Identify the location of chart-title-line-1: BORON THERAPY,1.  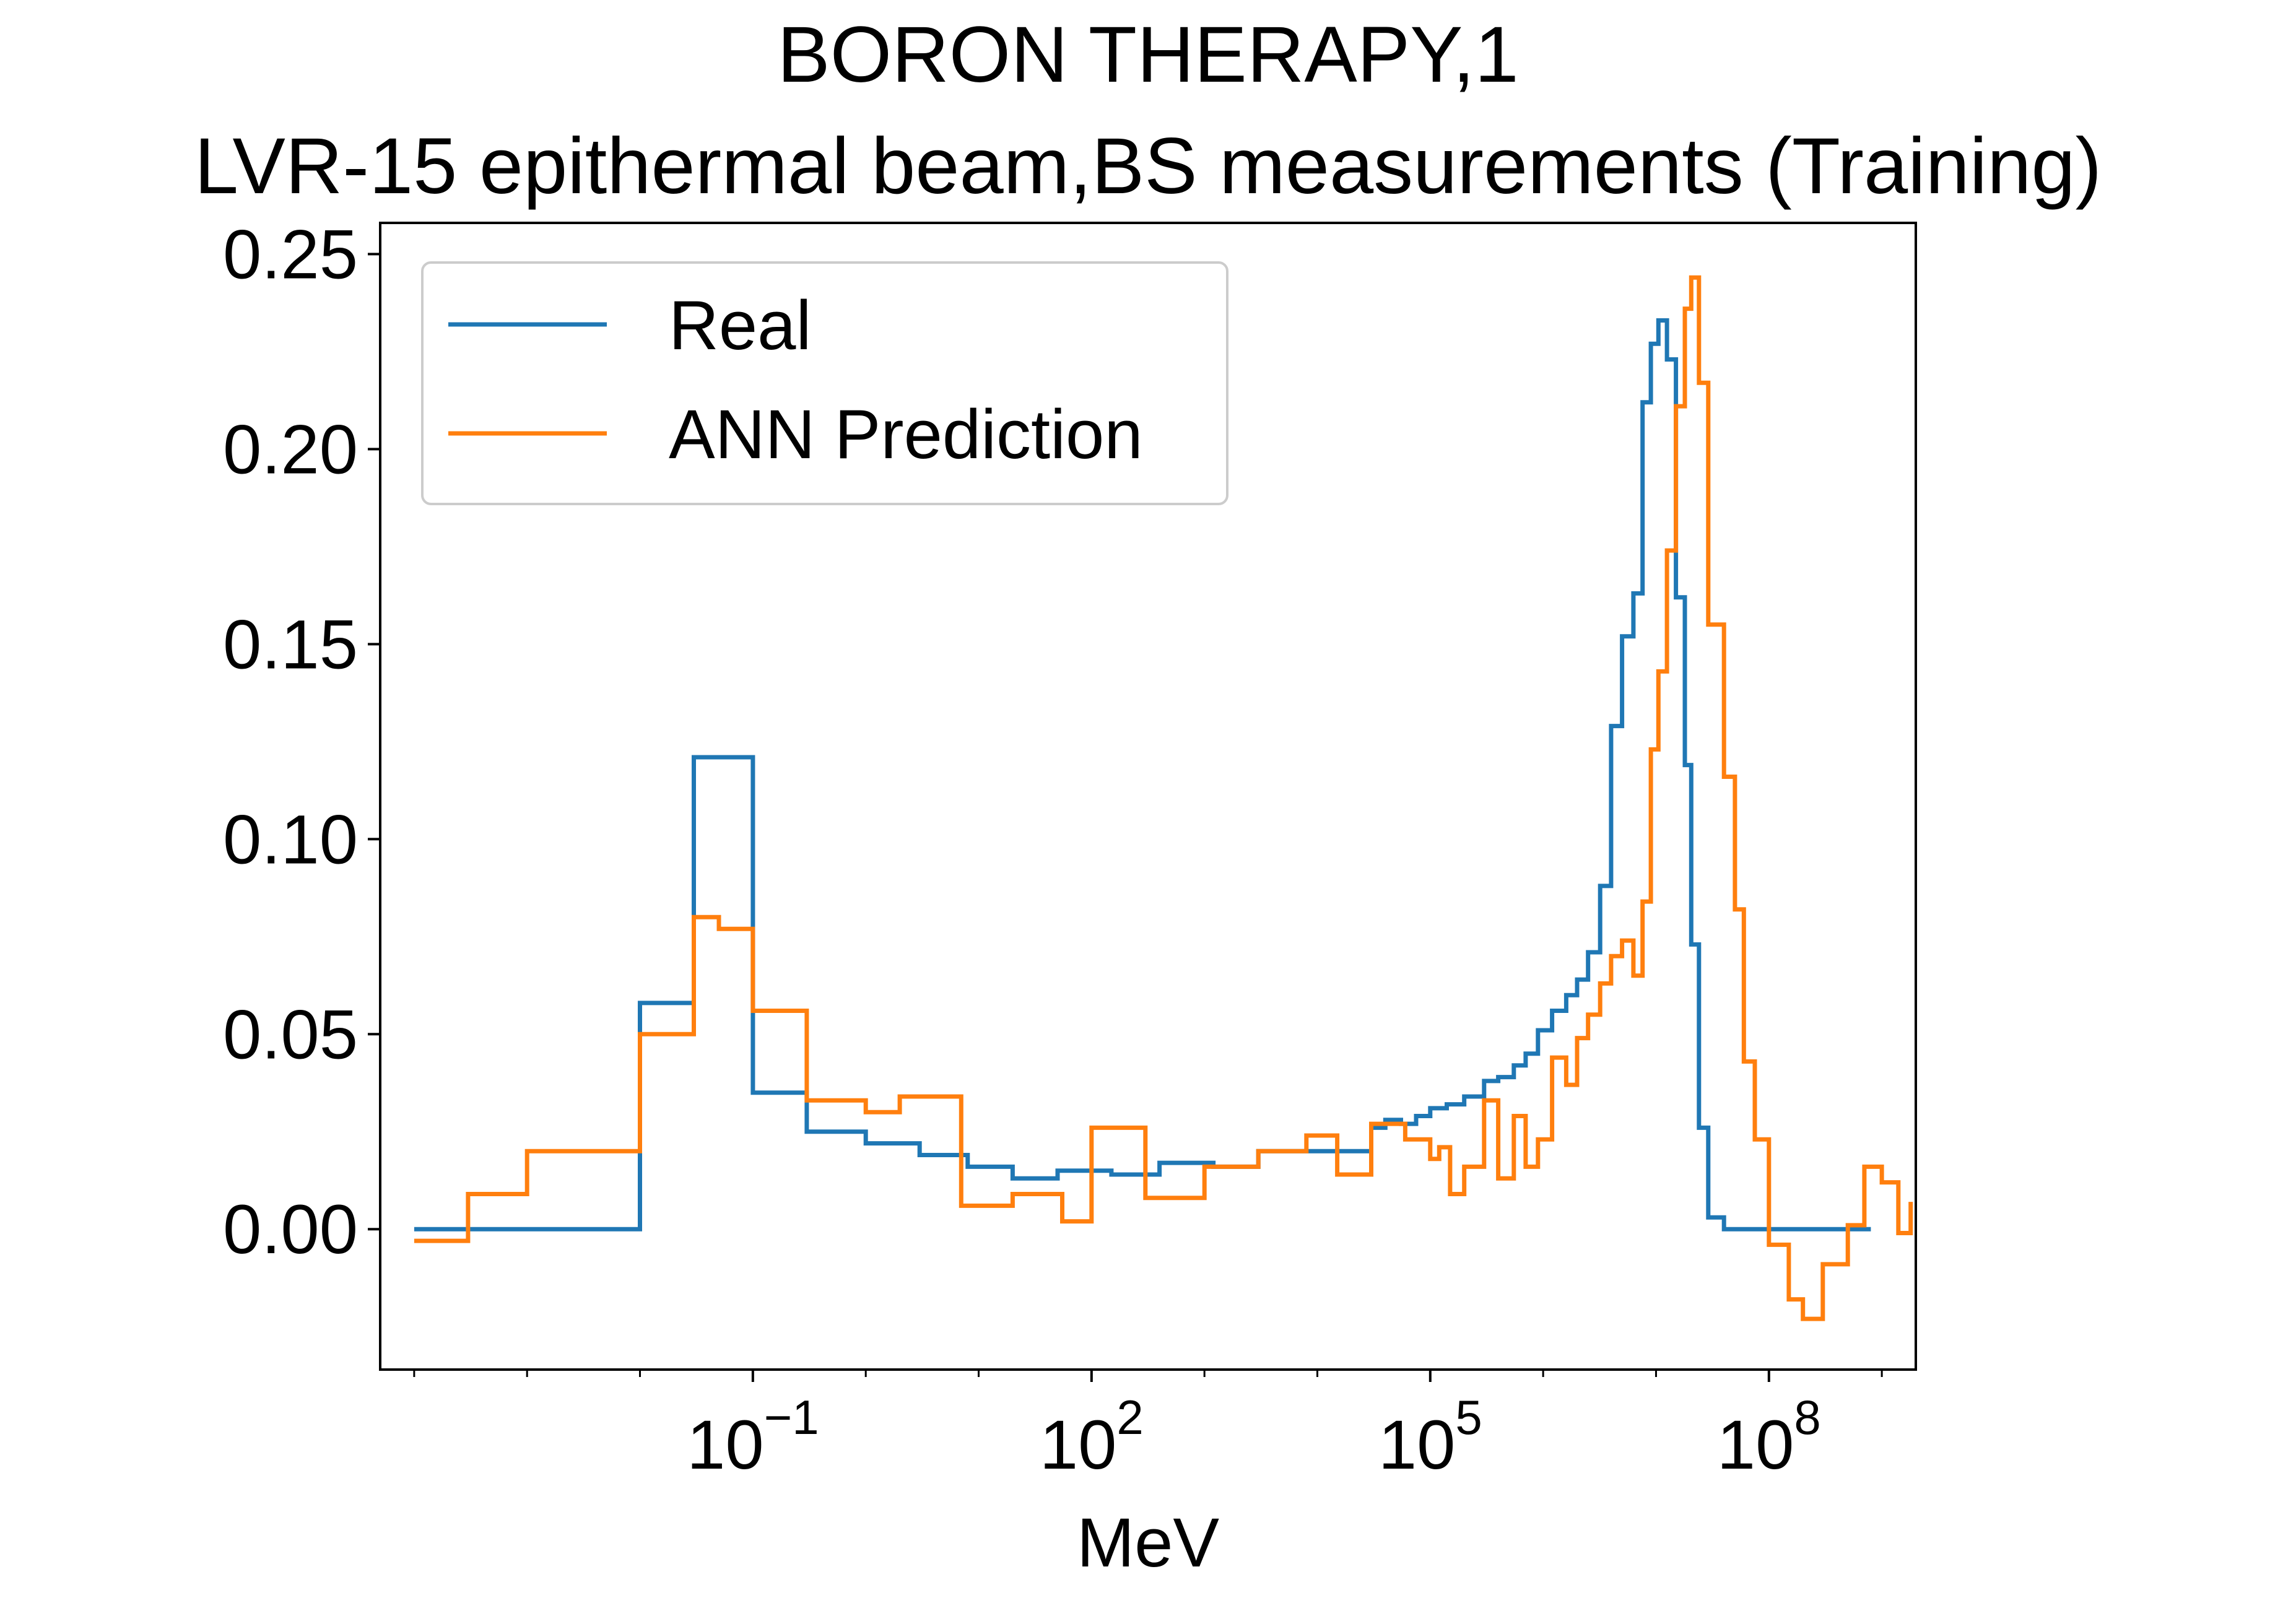
(1147, 55).